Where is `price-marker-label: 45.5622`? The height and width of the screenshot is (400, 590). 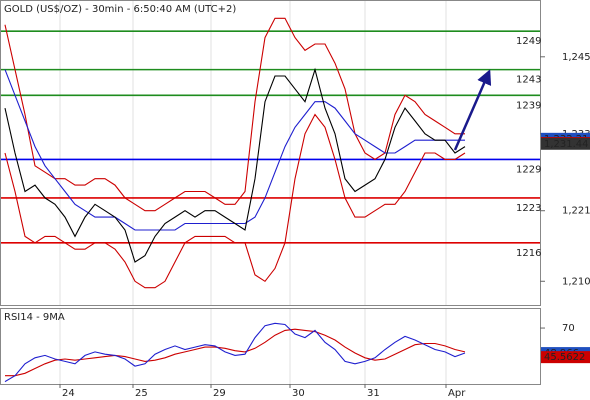 price-marker-label: 45.5622 is located at coordinates (564, 357).